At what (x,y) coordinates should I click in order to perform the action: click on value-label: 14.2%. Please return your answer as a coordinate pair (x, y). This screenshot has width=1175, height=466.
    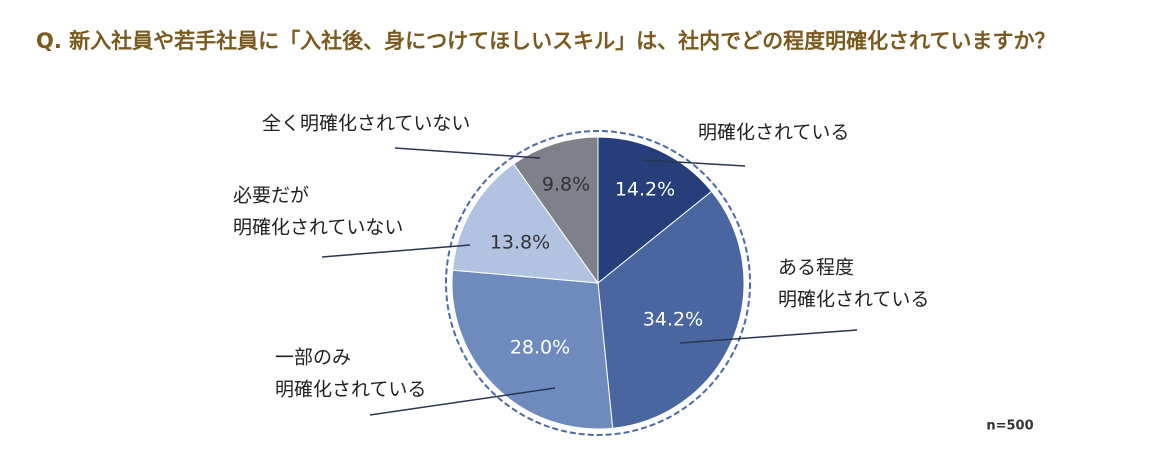
    Looking at the image, I should click on (645, 190).